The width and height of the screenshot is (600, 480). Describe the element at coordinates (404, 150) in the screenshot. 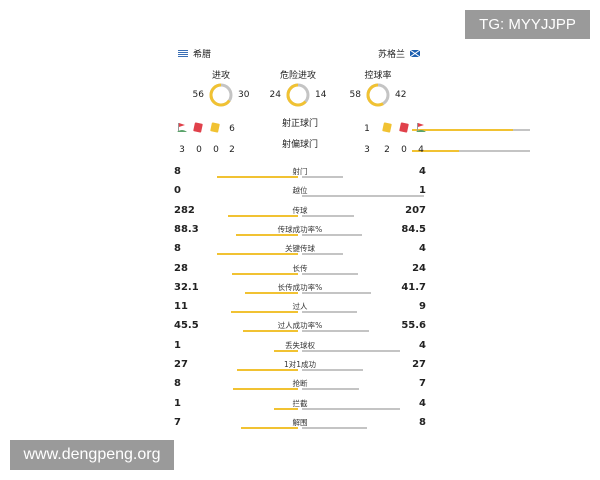

I see `away-red-cards: 0` at that location.